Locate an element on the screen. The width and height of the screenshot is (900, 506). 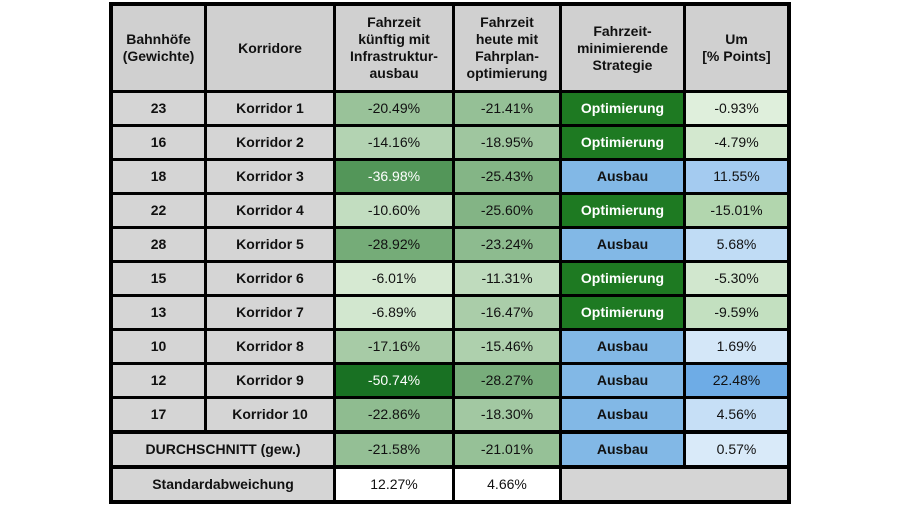
average-travel-time-optimization: -21.01% is located at coordinates (507, 449).